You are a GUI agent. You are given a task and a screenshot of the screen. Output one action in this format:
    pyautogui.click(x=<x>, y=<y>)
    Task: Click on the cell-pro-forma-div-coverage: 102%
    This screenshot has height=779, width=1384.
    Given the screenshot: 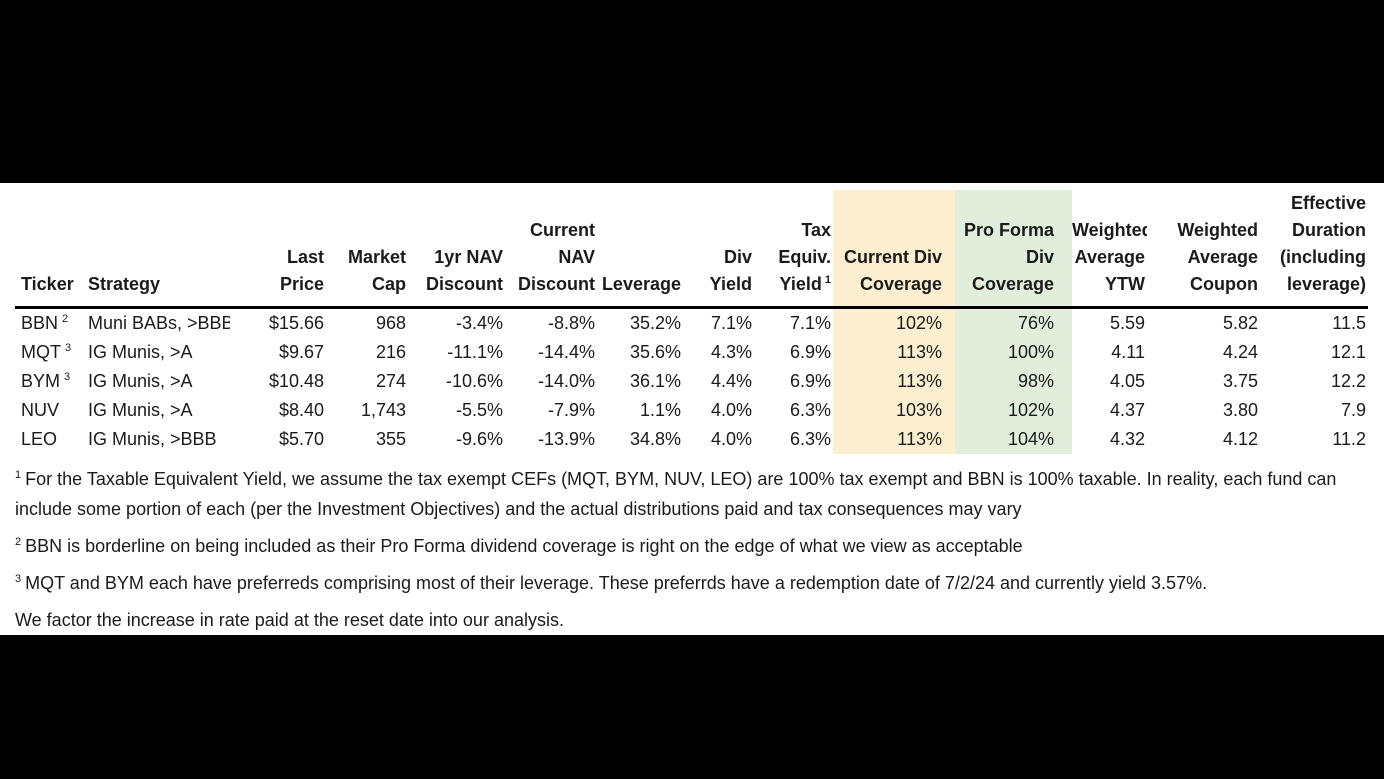 What is the action you would take?
    pyautogui.click(x=1013, y=410)
    